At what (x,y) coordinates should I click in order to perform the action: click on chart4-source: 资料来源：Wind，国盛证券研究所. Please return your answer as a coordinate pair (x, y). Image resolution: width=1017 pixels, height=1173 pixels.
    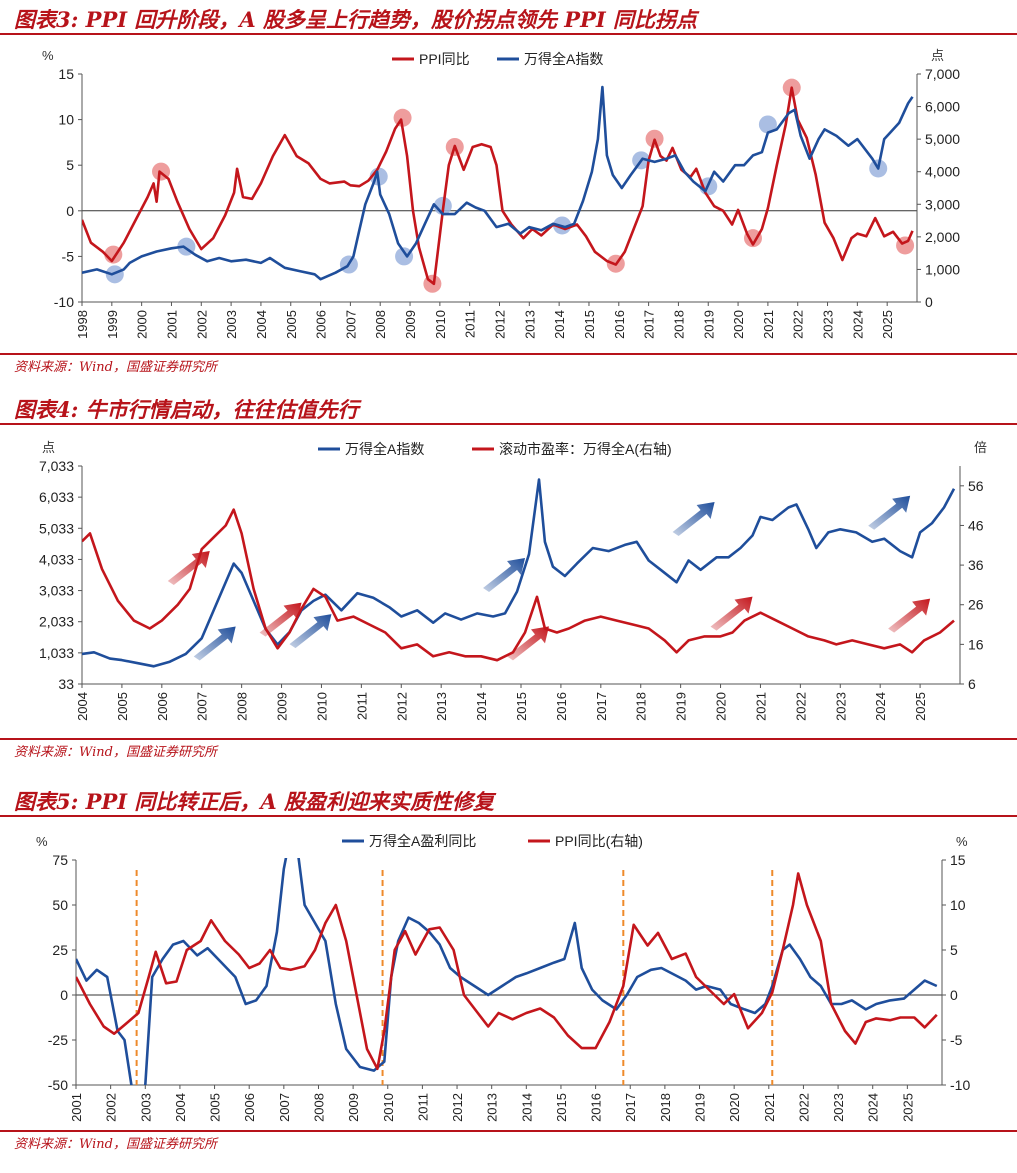
    Looking at the image, I should click on (115, 752).